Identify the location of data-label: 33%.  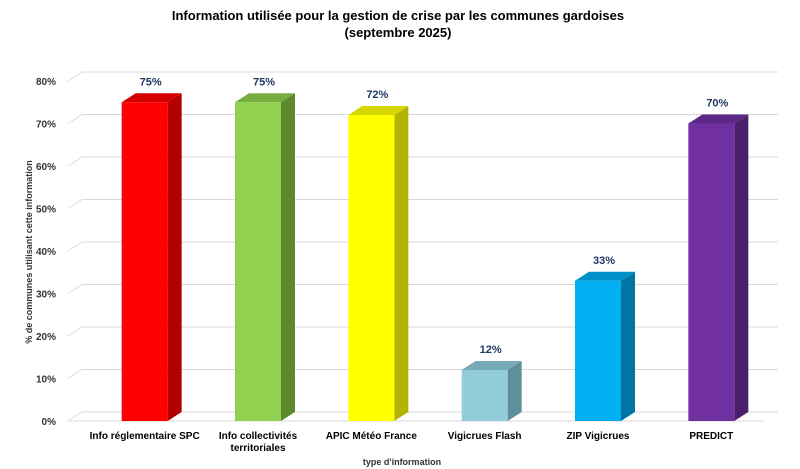
(604, 261).